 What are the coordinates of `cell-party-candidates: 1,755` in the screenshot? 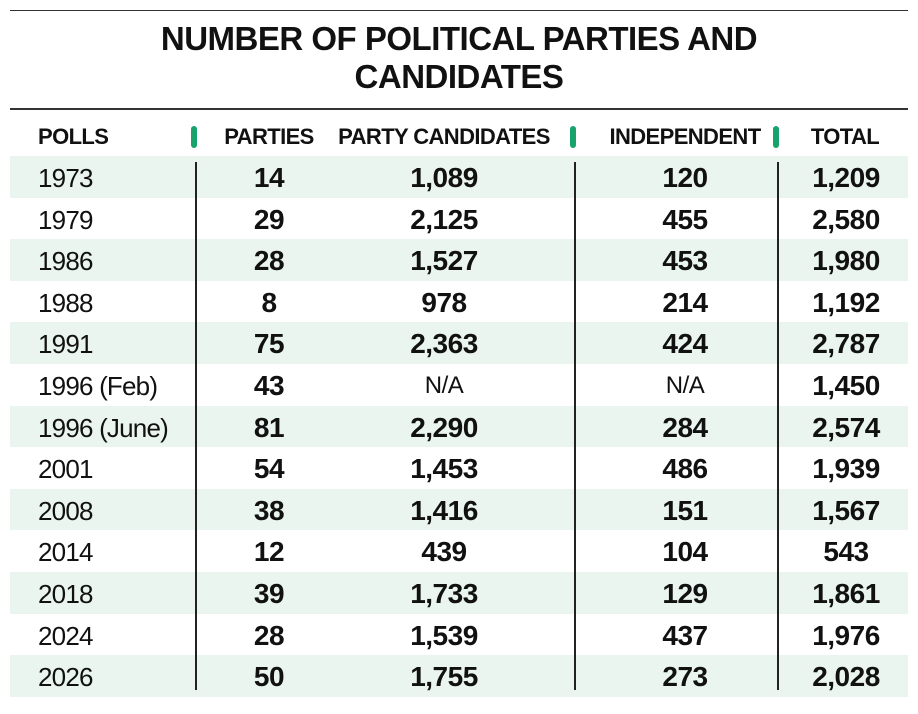 It's located at (444, 677).